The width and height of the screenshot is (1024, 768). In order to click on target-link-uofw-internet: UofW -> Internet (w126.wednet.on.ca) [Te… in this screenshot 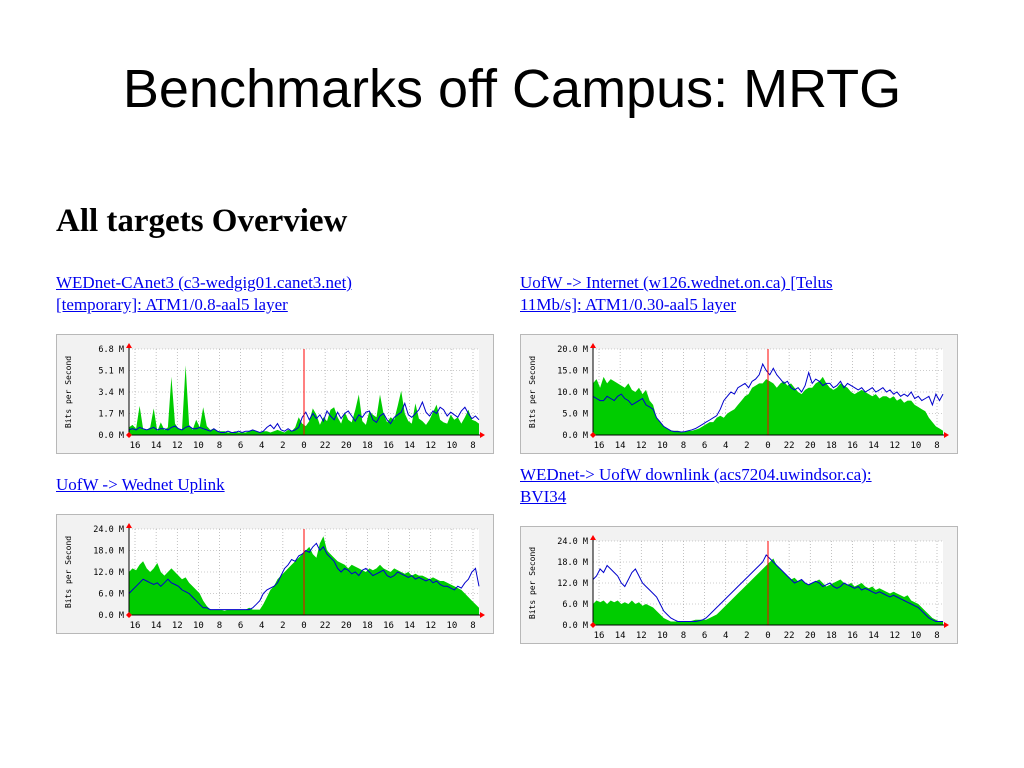, I will do `click(676, 294)`.